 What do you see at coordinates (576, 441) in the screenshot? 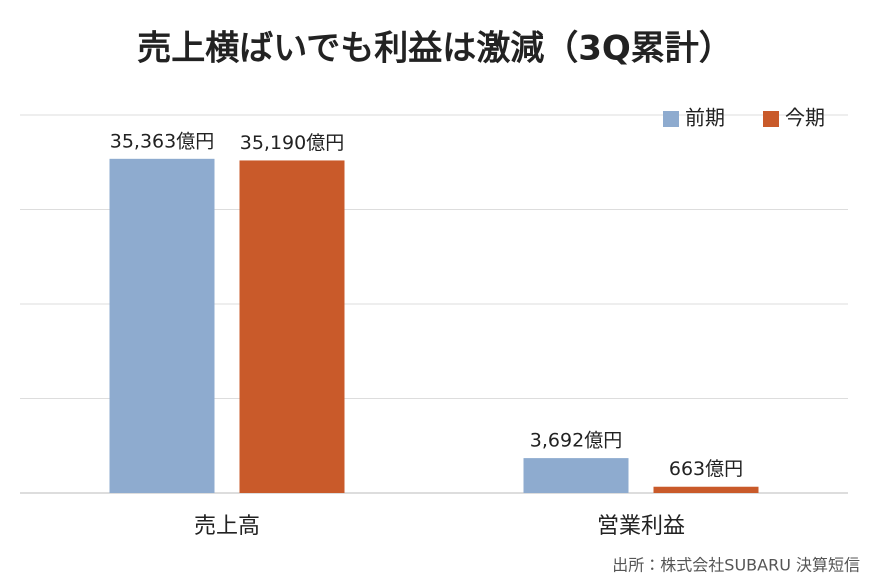
I see `value-label: 3,692億円` at bounding box center [576, 441].